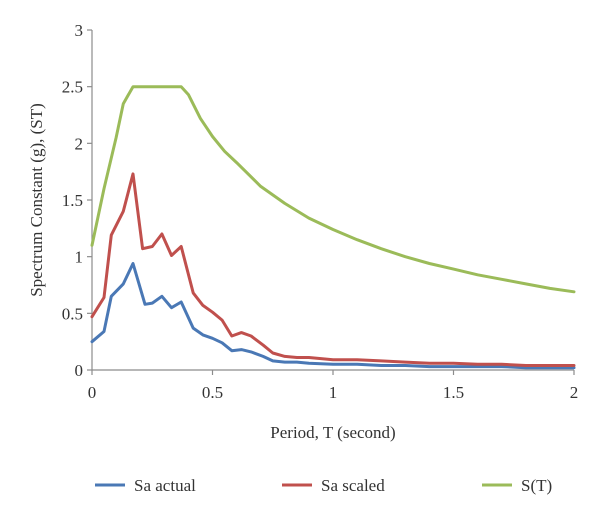 Image resolution: width=600 pixels, height=513 pixels. Describe the element at coordinates (79, 257) in the screenshot. I see `y-tick-label: 1` at that location.